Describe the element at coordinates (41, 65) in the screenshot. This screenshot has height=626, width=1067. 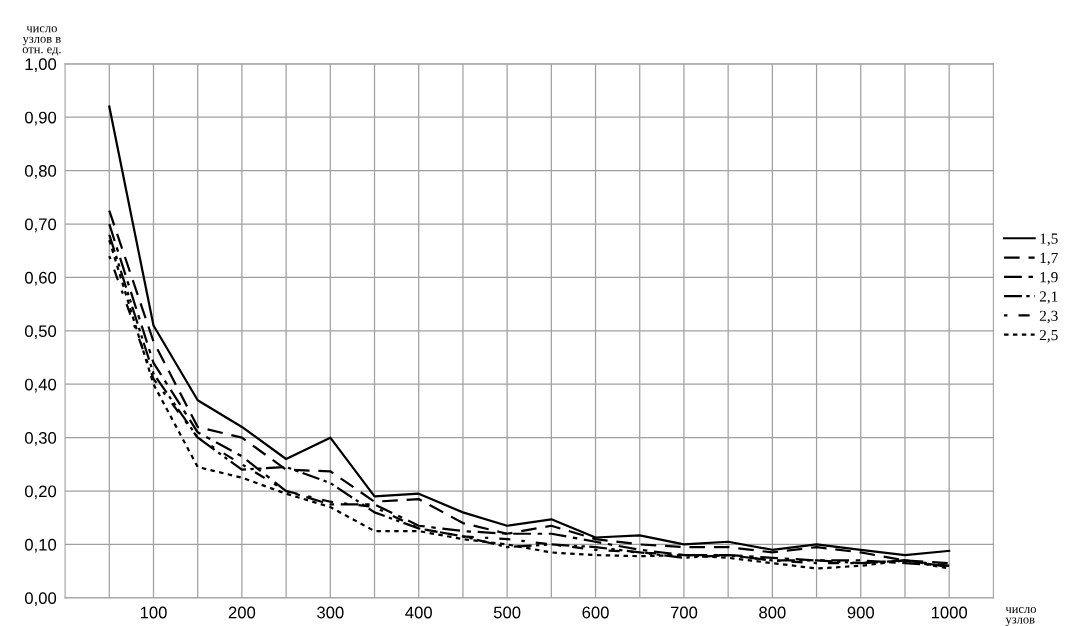
I see `y-tick-label: 1,00` at that location.